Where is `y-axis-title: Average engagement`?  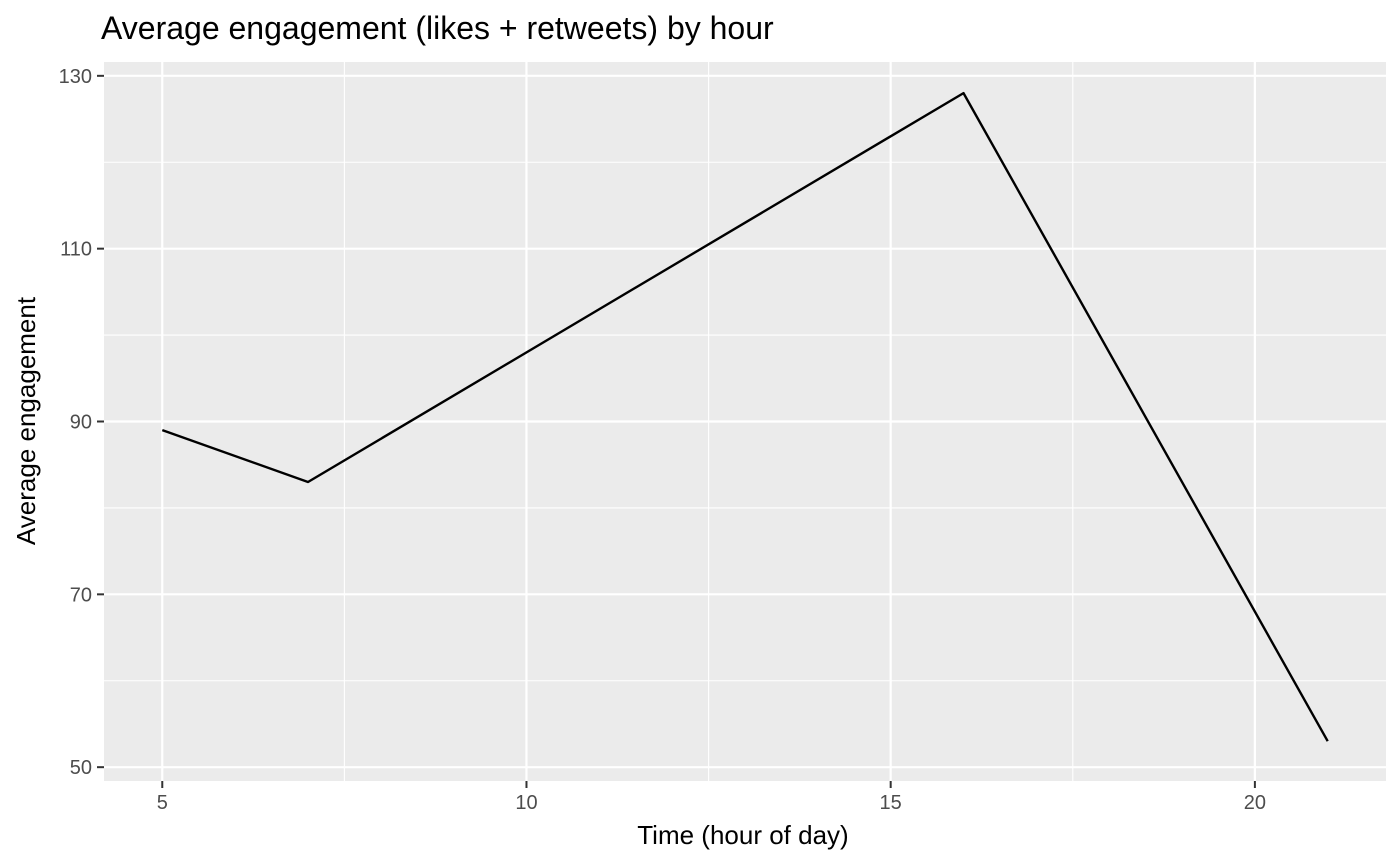 y-axis-title: Average engagement is located at coordinates (26, 420).